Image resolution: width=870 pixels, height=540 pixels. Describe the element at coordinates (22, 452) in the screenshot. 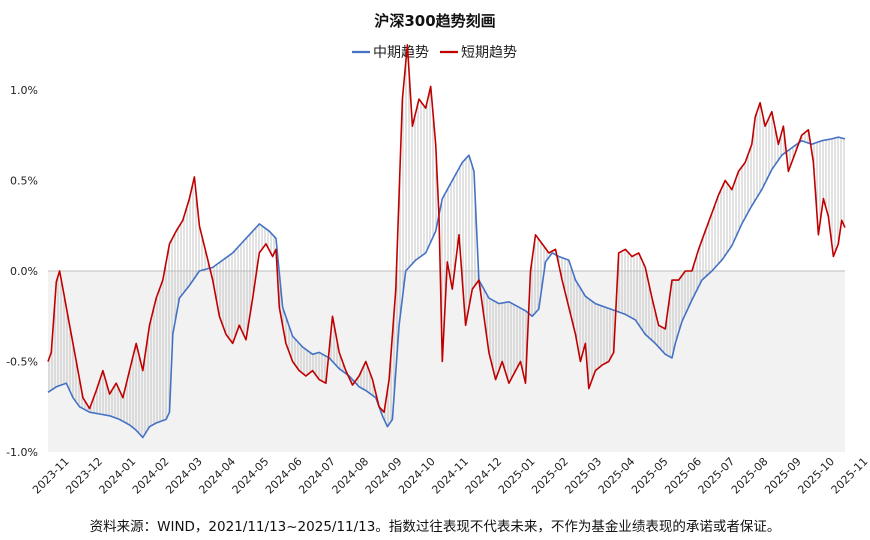

I see `y-tick-label: -1.0%` at that location.